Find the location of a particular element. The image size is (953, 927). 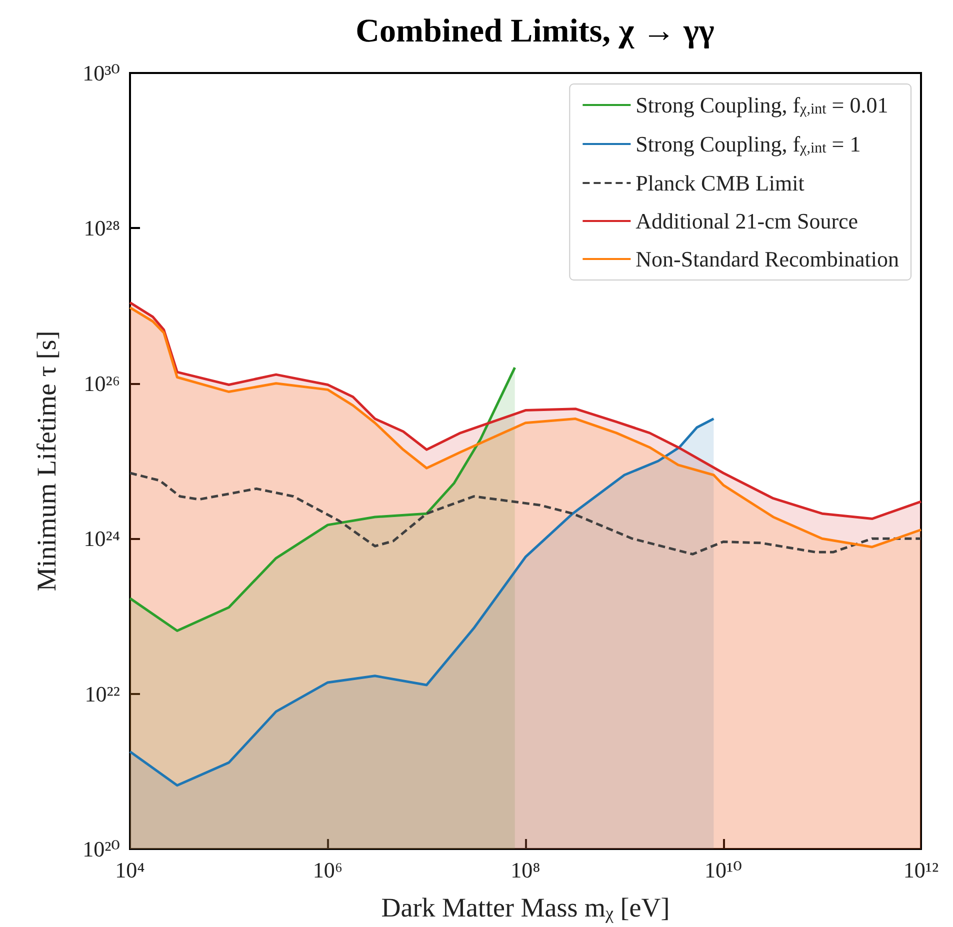

chart-title: Combined Limits, χ → γγ is located at coordinates (535, 32).